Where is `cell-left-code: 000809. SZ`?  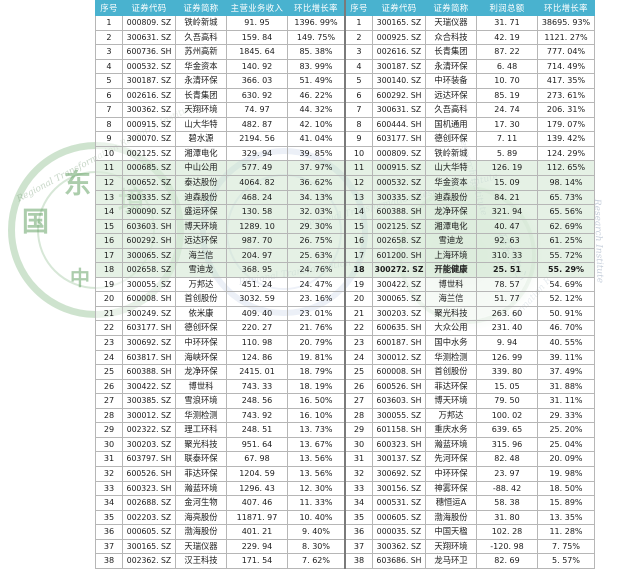 cell-left-code: 000809. SZ is located at coordinates (149, 23).